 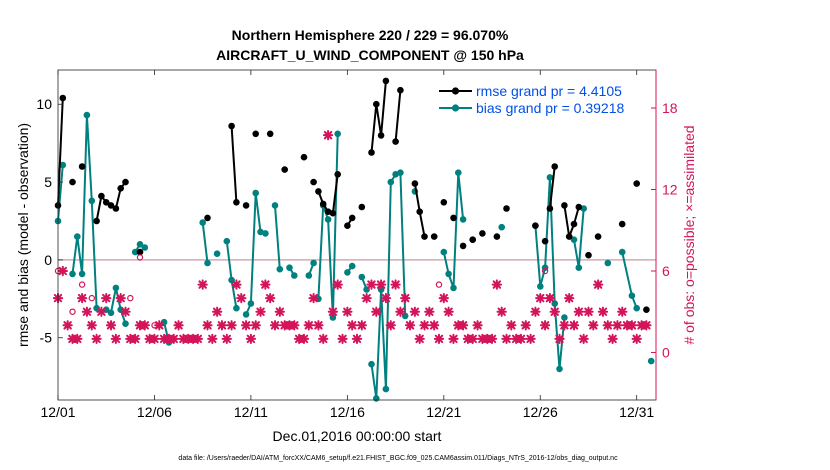 I want to click on y-tick-label: 10, so click(x=44, y=104).